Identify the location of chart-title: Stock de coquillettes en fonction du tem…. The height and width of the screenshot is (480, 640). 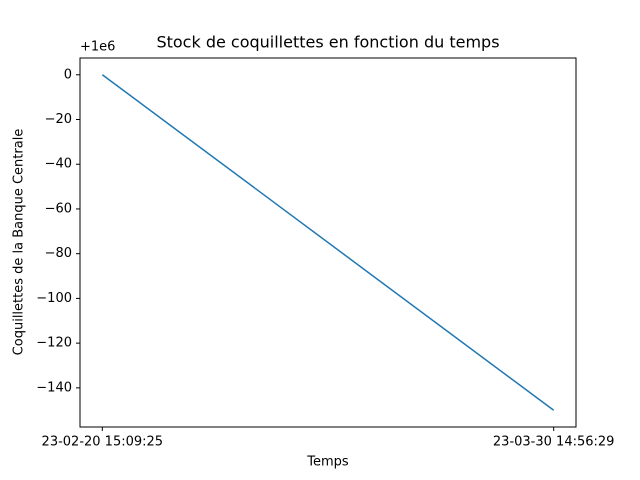
(327, 42).